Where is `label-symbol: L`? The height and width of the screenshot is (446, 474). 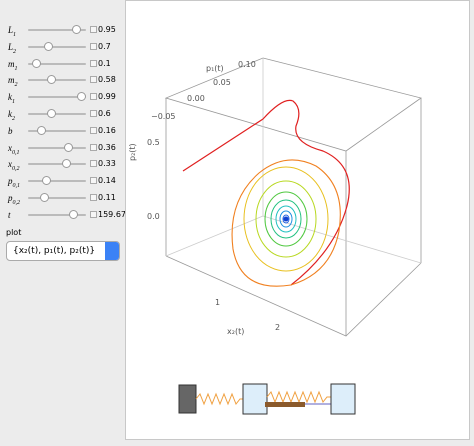
label-symbol: L is located at coordinates (11, 46).